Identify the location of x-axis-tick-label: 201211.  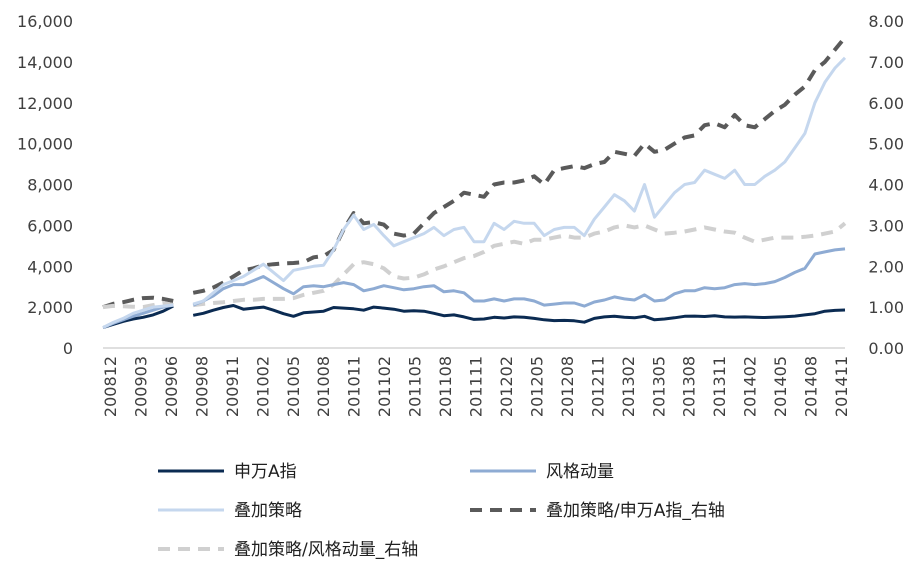
(597, 386).